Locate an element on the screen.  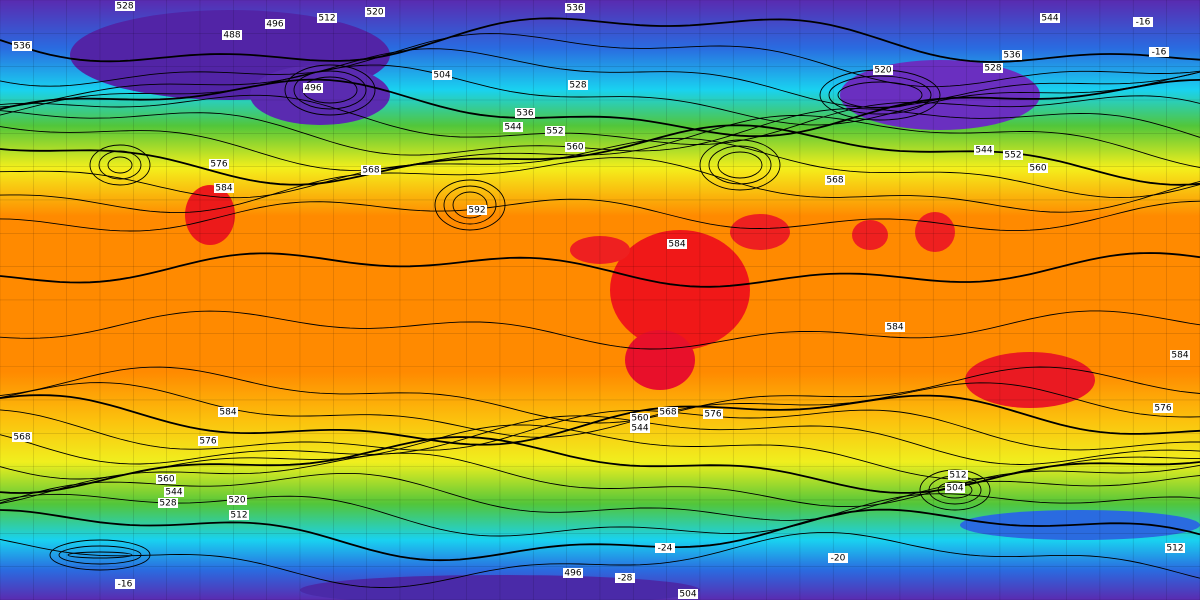
contour-label: 512 is located at coordinates (238, 516).